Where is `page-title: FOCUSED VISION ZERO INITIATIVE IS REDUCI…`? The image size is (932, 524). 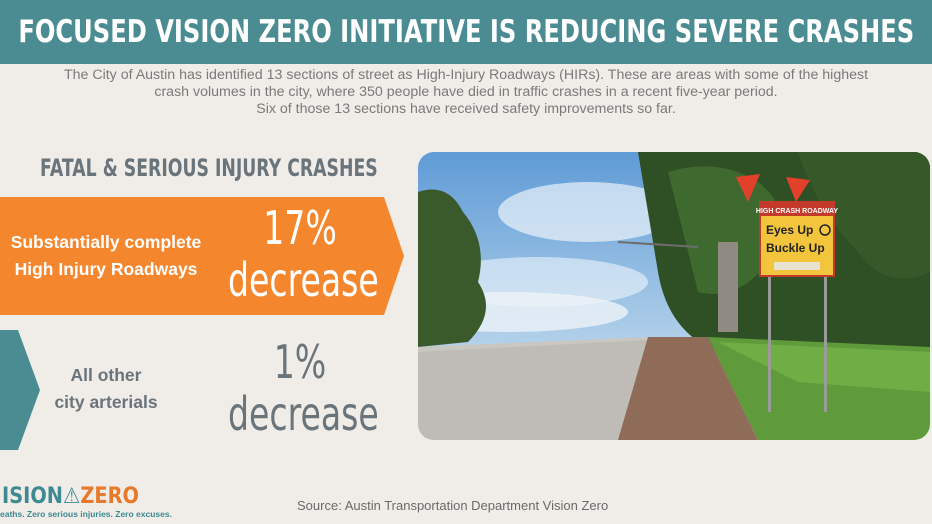 page-title: FOCUSED VISION ZERO INITIATIVE IS REDUCI… is located at coordinates (466, 32).